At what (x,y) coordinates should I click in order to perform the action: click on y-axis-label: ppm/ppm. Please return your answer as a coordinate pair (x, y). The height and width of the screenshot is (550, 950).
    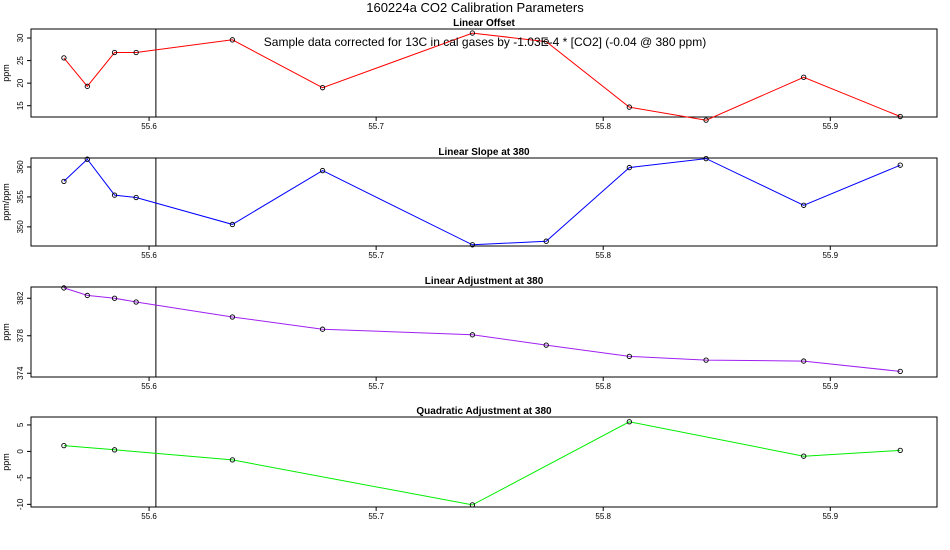
    Looking at the image, I should click on (6, 202).